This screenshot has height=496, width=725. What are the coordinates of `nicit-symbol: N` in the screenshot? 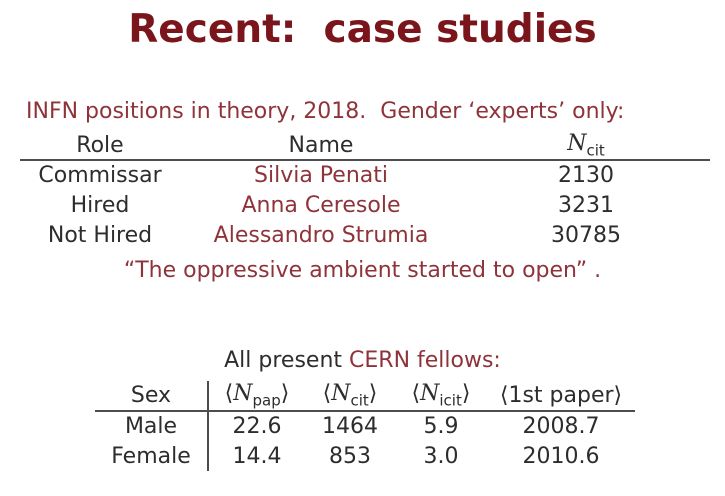 It's located at (430, 394).